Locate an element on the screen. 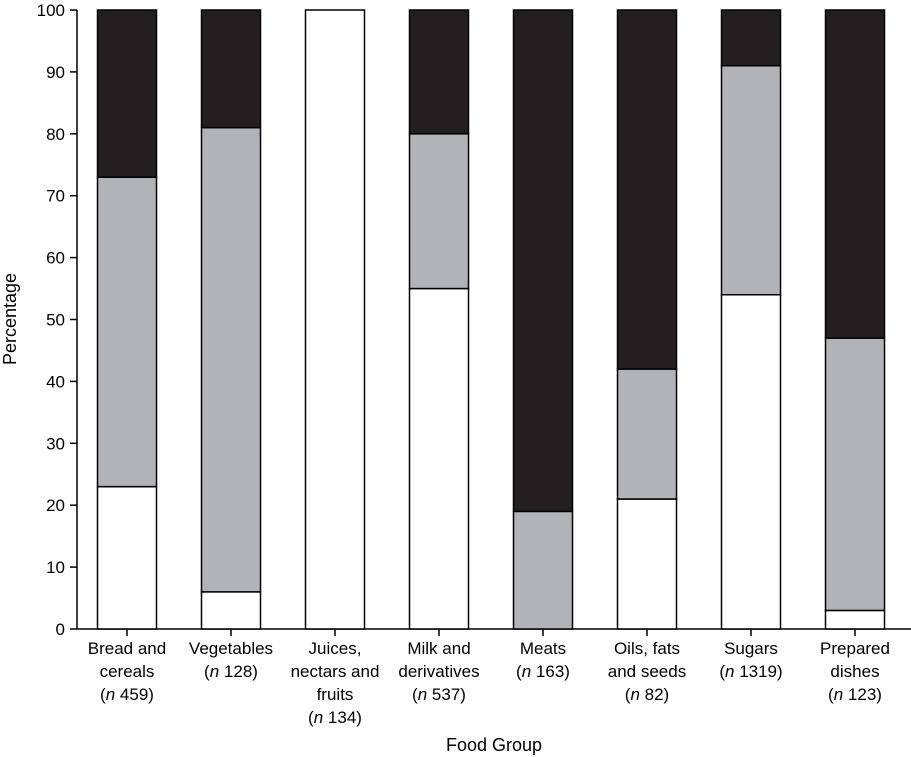  x-axis-title: Food Group is located at coordinates (494, 745).